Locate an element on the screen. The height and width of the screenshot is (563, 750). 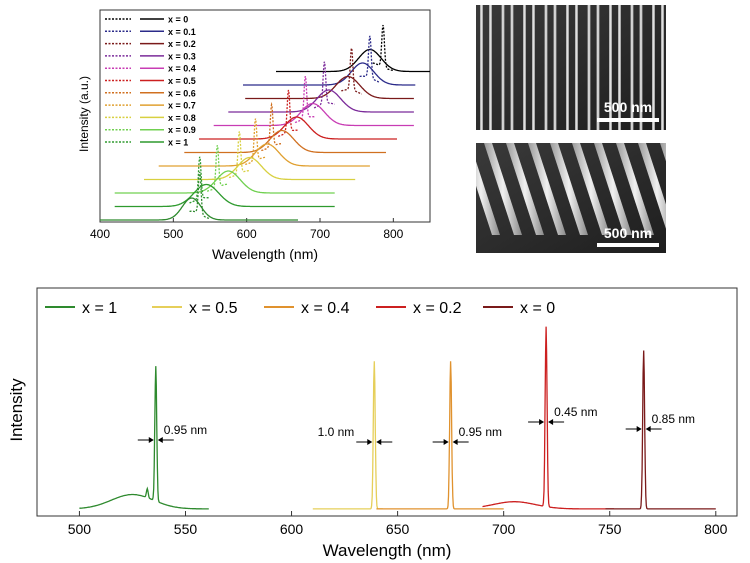
sem-image-tilted-view: 500 nm is located at coordinates (571, 198).